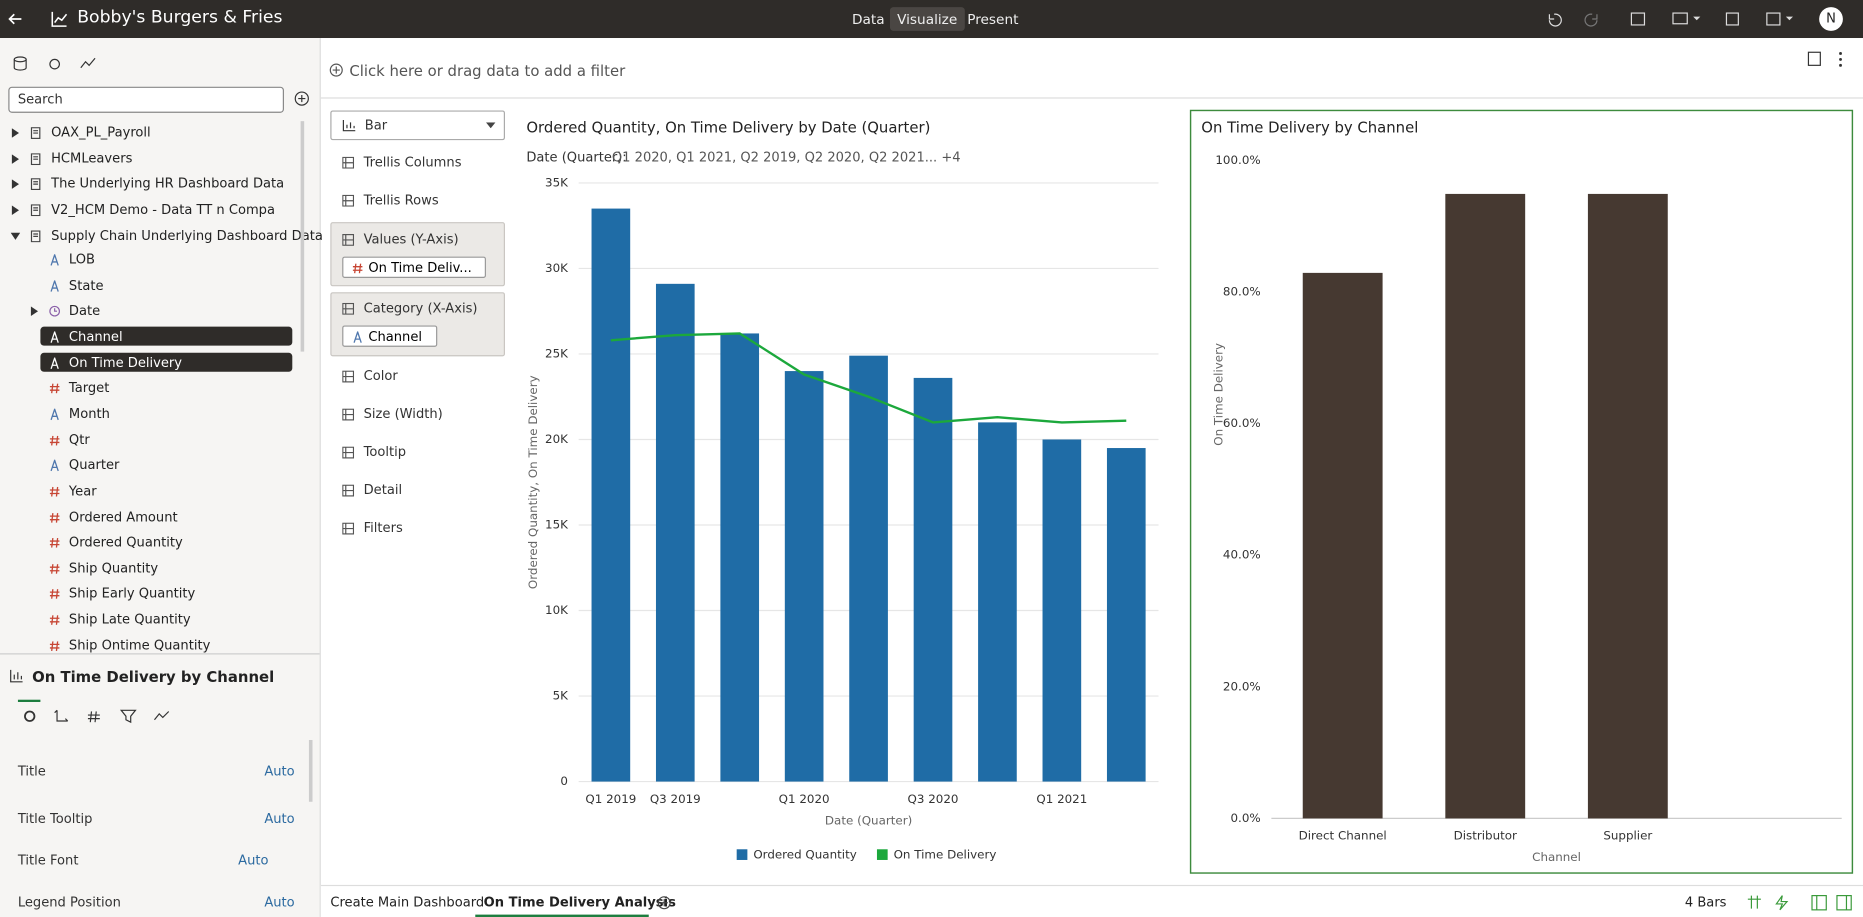 The width and height of the screenshot is (1863, 917). Describe the element at coordinates (1693, 19) in the screenshot. I see `toolbar-icons` at that location.